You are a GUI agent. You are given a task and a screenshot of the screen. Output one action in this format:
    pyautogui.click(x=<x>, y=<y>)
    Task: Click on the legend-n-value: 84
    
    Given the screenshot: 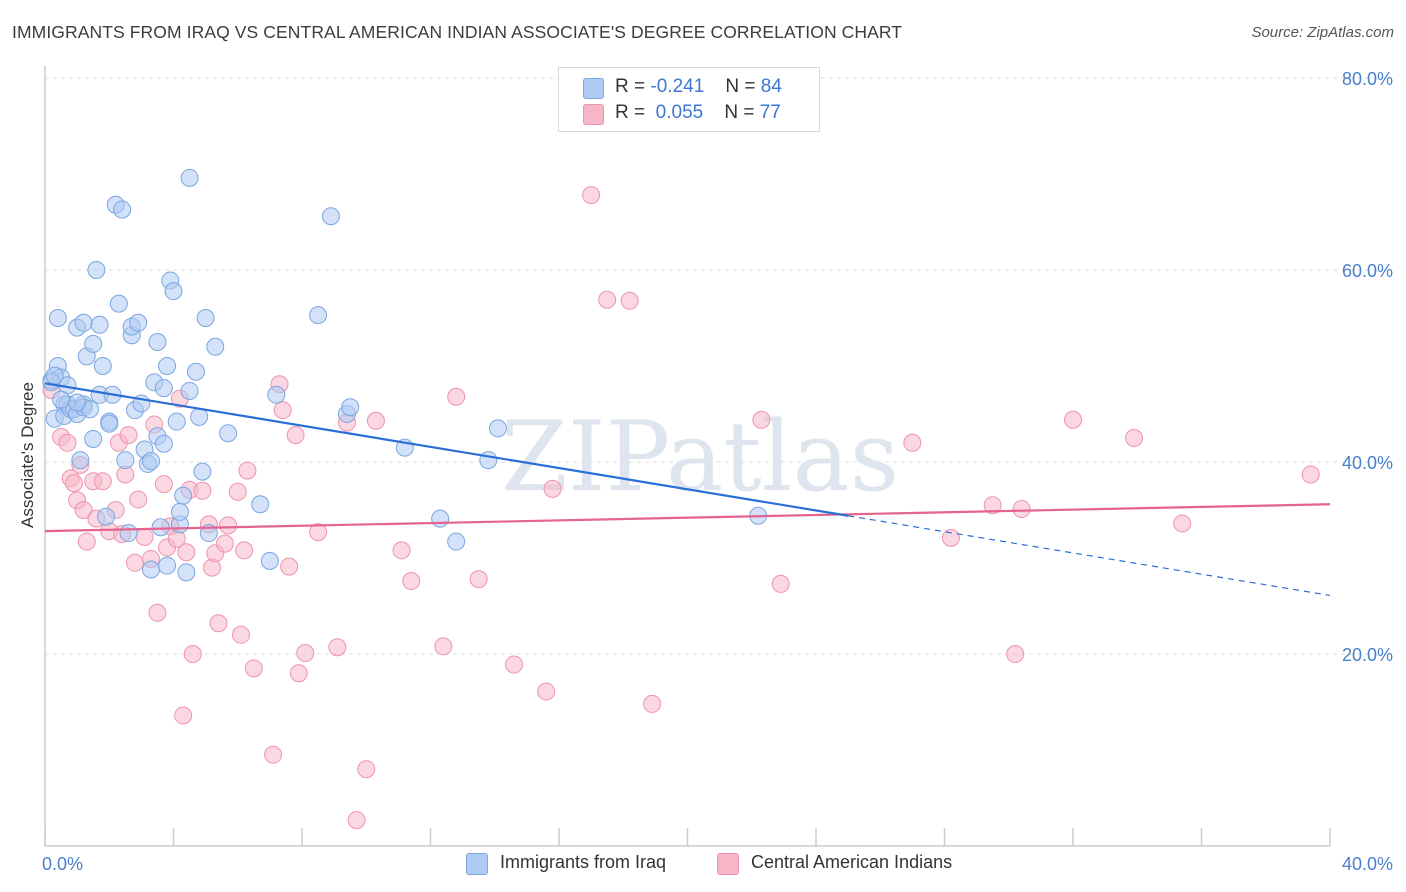 What is the action you would take?
    pyautogui.click(x=771, y=86)
    